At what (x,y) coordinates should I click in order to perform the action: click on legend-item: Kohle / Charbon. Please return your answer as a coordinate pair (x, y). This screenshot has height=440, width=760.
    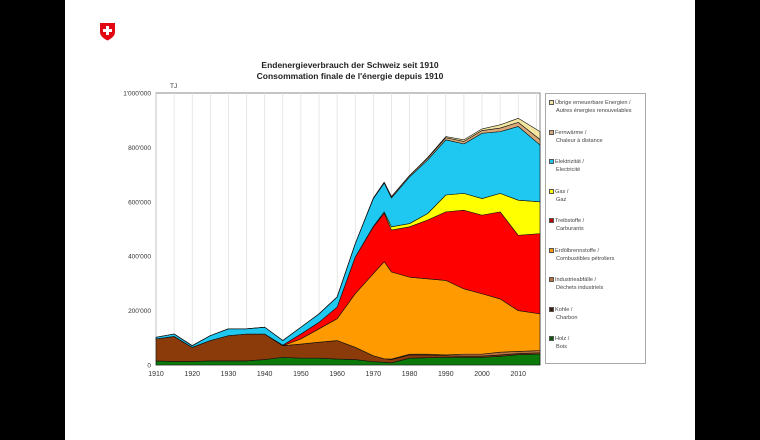
    Looking at the image, I should click on (563, 314).